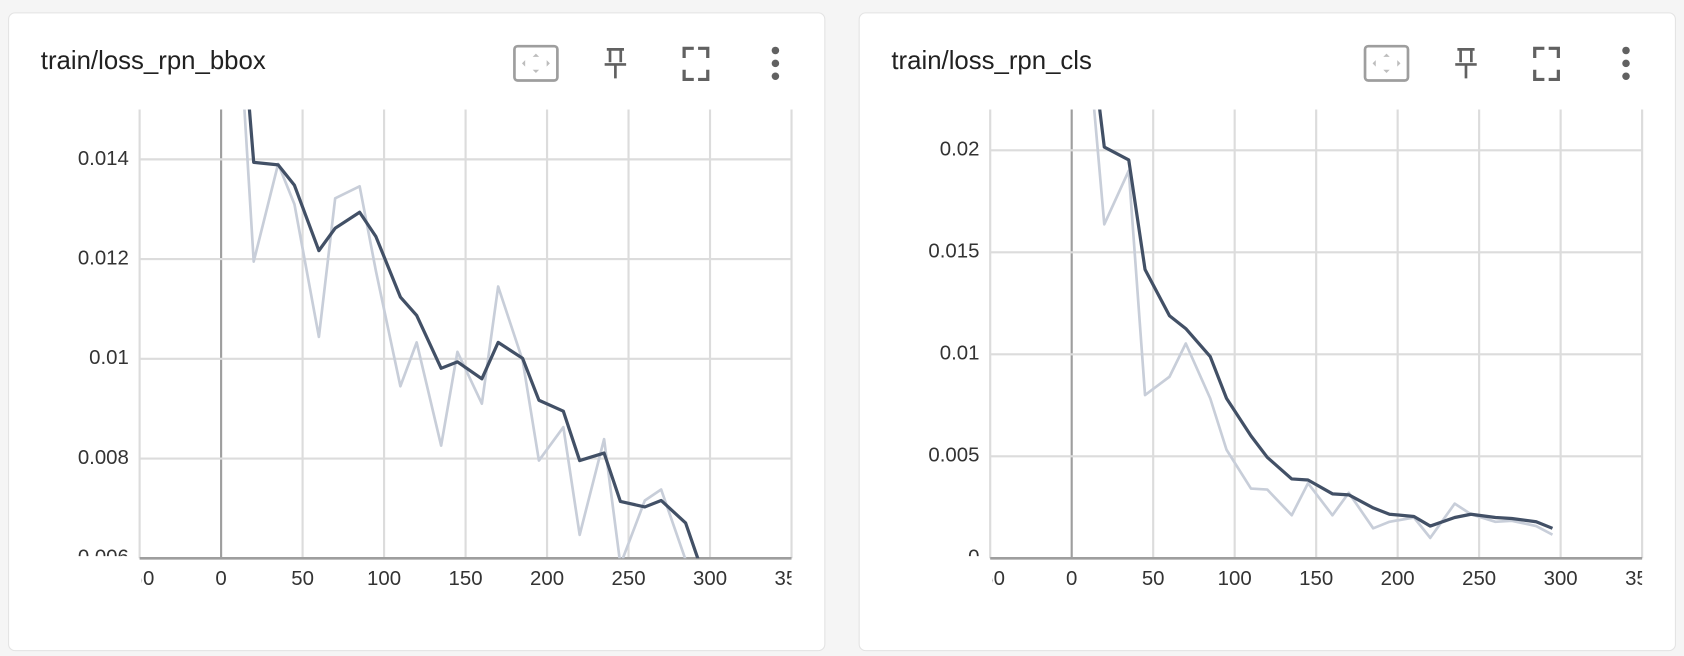  What do you see at coordinates (536, 63) in the screenshot?
I see `fit-domain-button` at bounding box center [536, 63].